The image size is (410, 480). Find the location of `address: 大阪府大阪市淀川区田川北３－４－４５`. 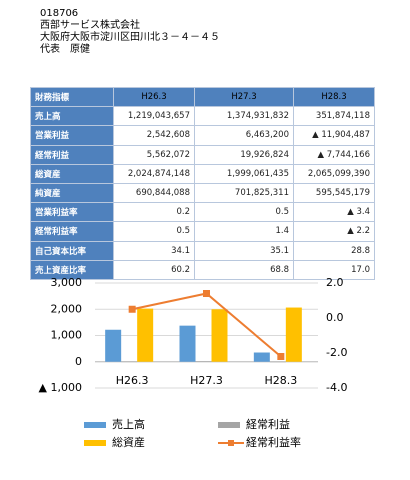

address: 大阪府大阪市淀川区田川北３－４－４５ is located at coordinates (130, 37).